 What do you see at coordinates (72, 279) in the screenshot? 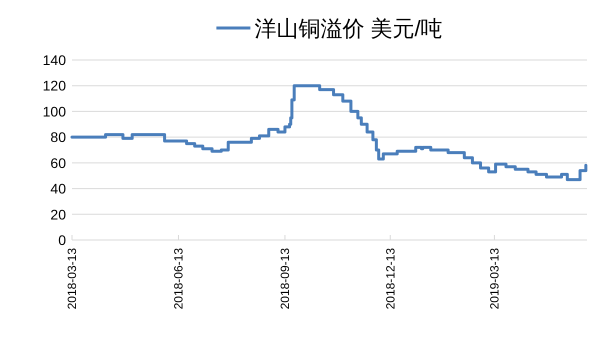
I see `x-tick-label: 2018-03-13` at bounding box center [72, 279].